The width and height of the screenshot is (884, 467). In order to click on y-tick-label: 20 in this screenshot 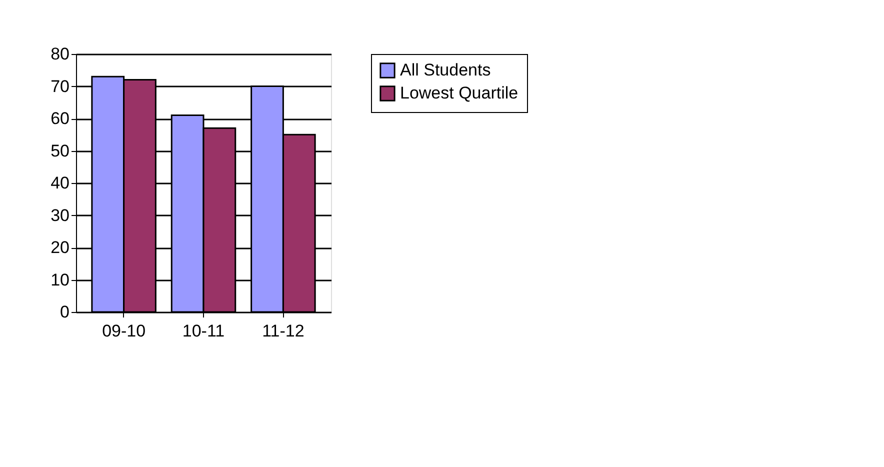, I will do `click(60, 247)`.